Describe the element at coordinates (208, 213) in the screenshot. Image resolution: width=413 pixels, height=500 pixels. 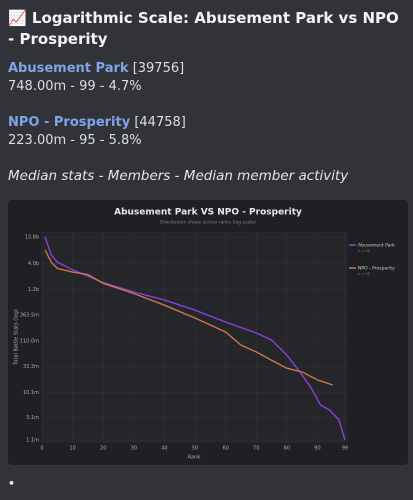
I see `chart-title: Abusement Park VS NPO - Prosperity` at that location.